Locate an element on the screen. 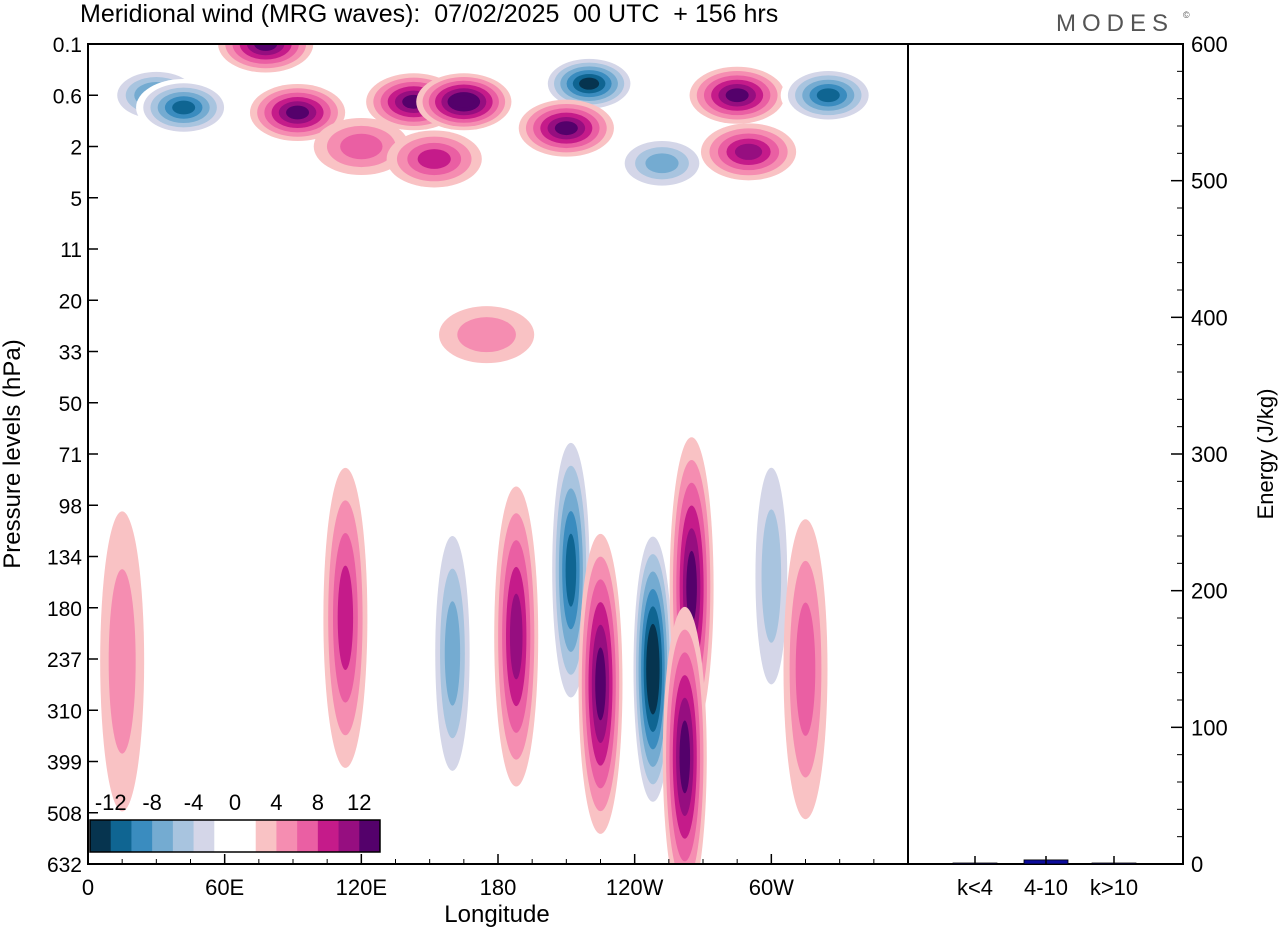  y-tick-label: 0.6 is located at coordinates (67, 96).